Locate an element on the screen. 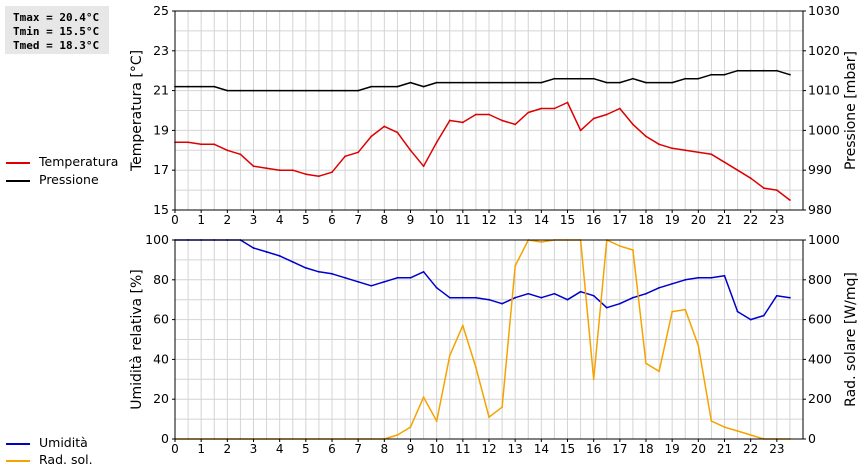  x-tick-label: 22 is located at coordinates (750, 220).